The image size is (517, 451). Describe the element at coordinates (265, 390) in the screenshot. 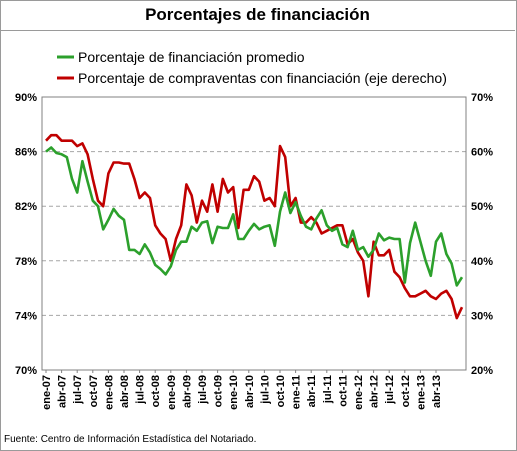

I see `x-tick-label: jul-10` at that location.